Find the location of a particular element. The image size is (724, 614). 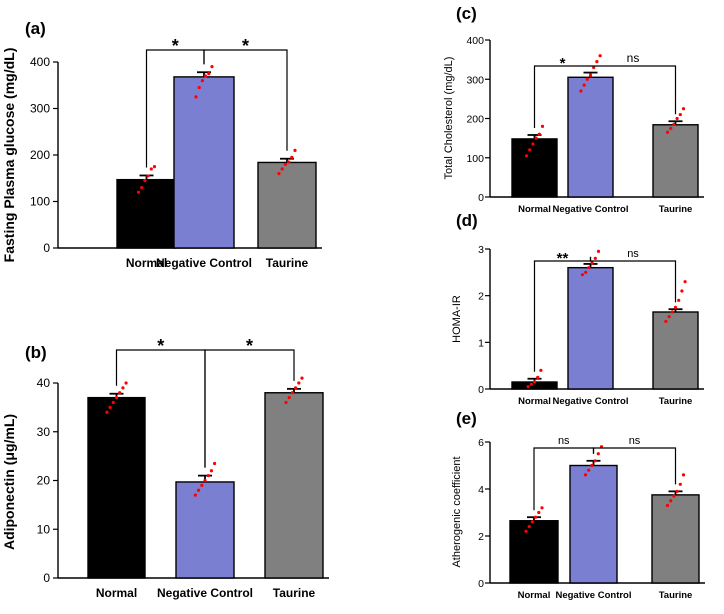

y-tick-label: 6 is located at coordinates (481, 443).